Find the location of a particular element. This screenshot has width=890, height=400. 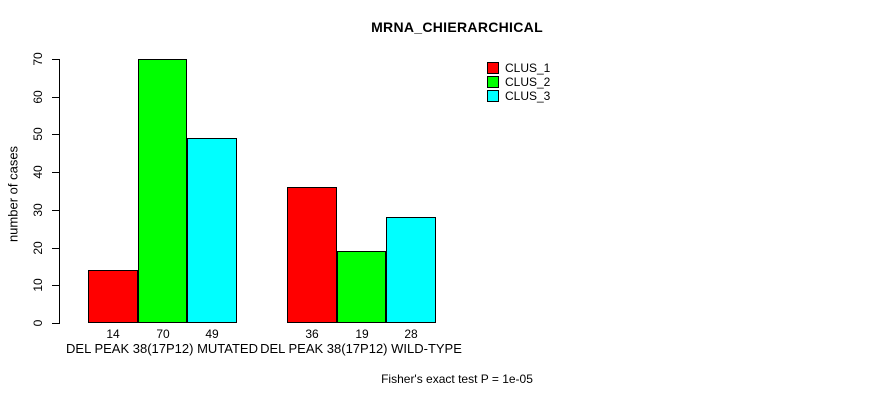

legend-entry: CLUS_3 is located at coordinates (518, 96).